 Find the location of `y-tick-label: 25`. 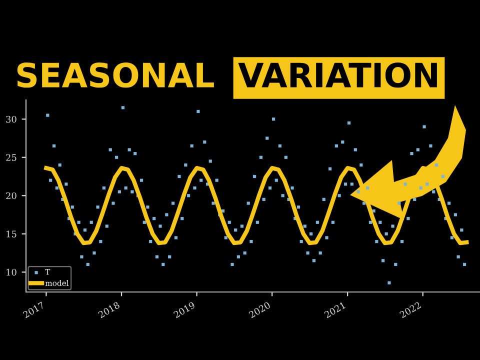

y-tick-label: 25 is located at coordinates (11, 157).